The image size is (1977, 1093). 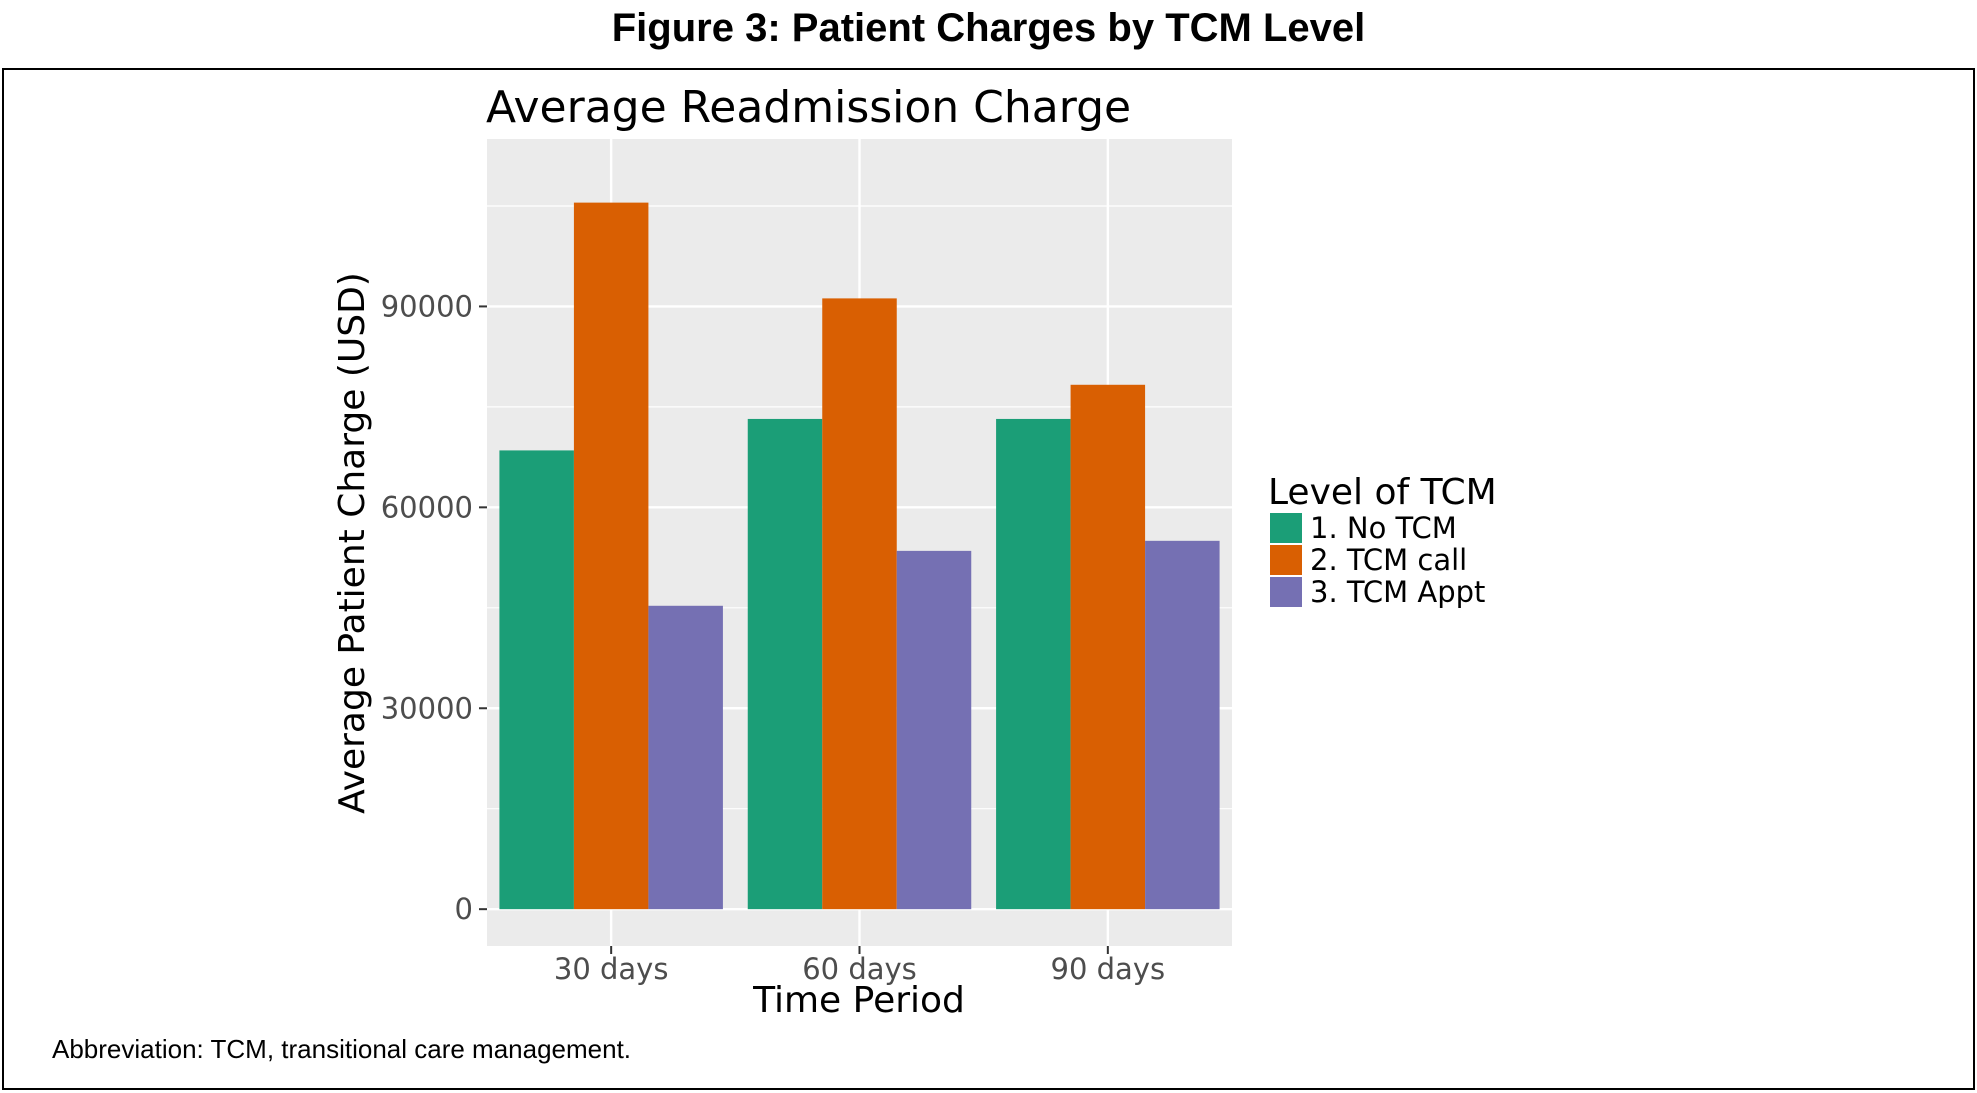 What do you see at coordinates (464, 909) in the screenshot?
I see `y-tick-label: 0` at bounding box center [464, 909].